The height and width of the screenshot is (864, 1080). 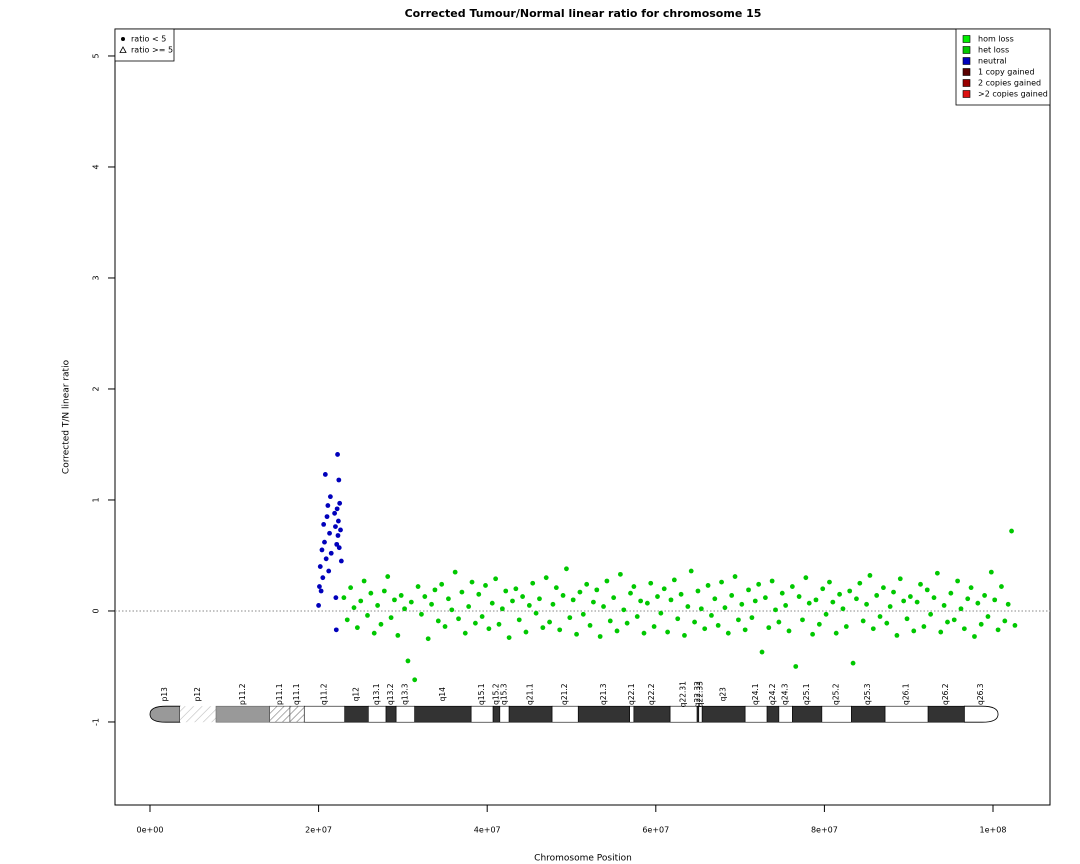 I want to click on band-label: q13.1, so click(x=376, y=694).